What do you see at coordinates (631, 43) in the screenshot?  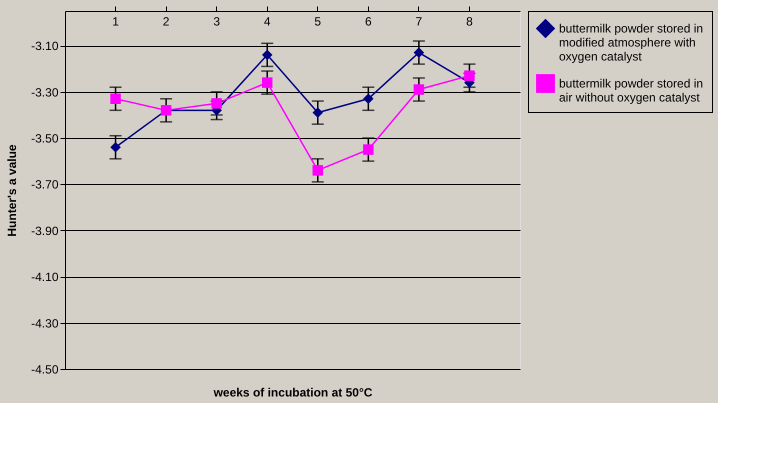 I see `legend-label: buttermilk powder stored in modified atmosphere with oxygen catalyst` at bounding box center [631, 43].